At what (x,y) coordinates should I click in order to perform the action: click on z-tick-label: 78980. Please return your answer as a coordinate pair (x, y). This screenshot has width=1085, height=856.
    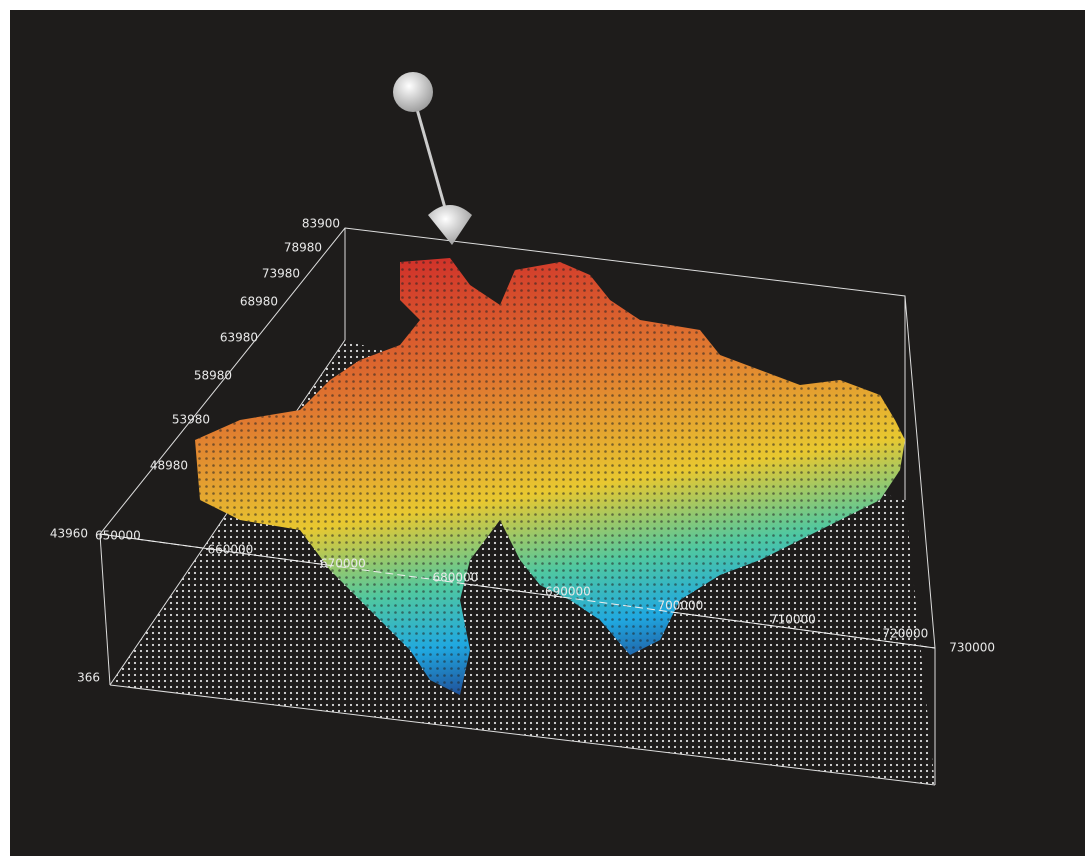
    Looking at the image, I should click on (303, 248).